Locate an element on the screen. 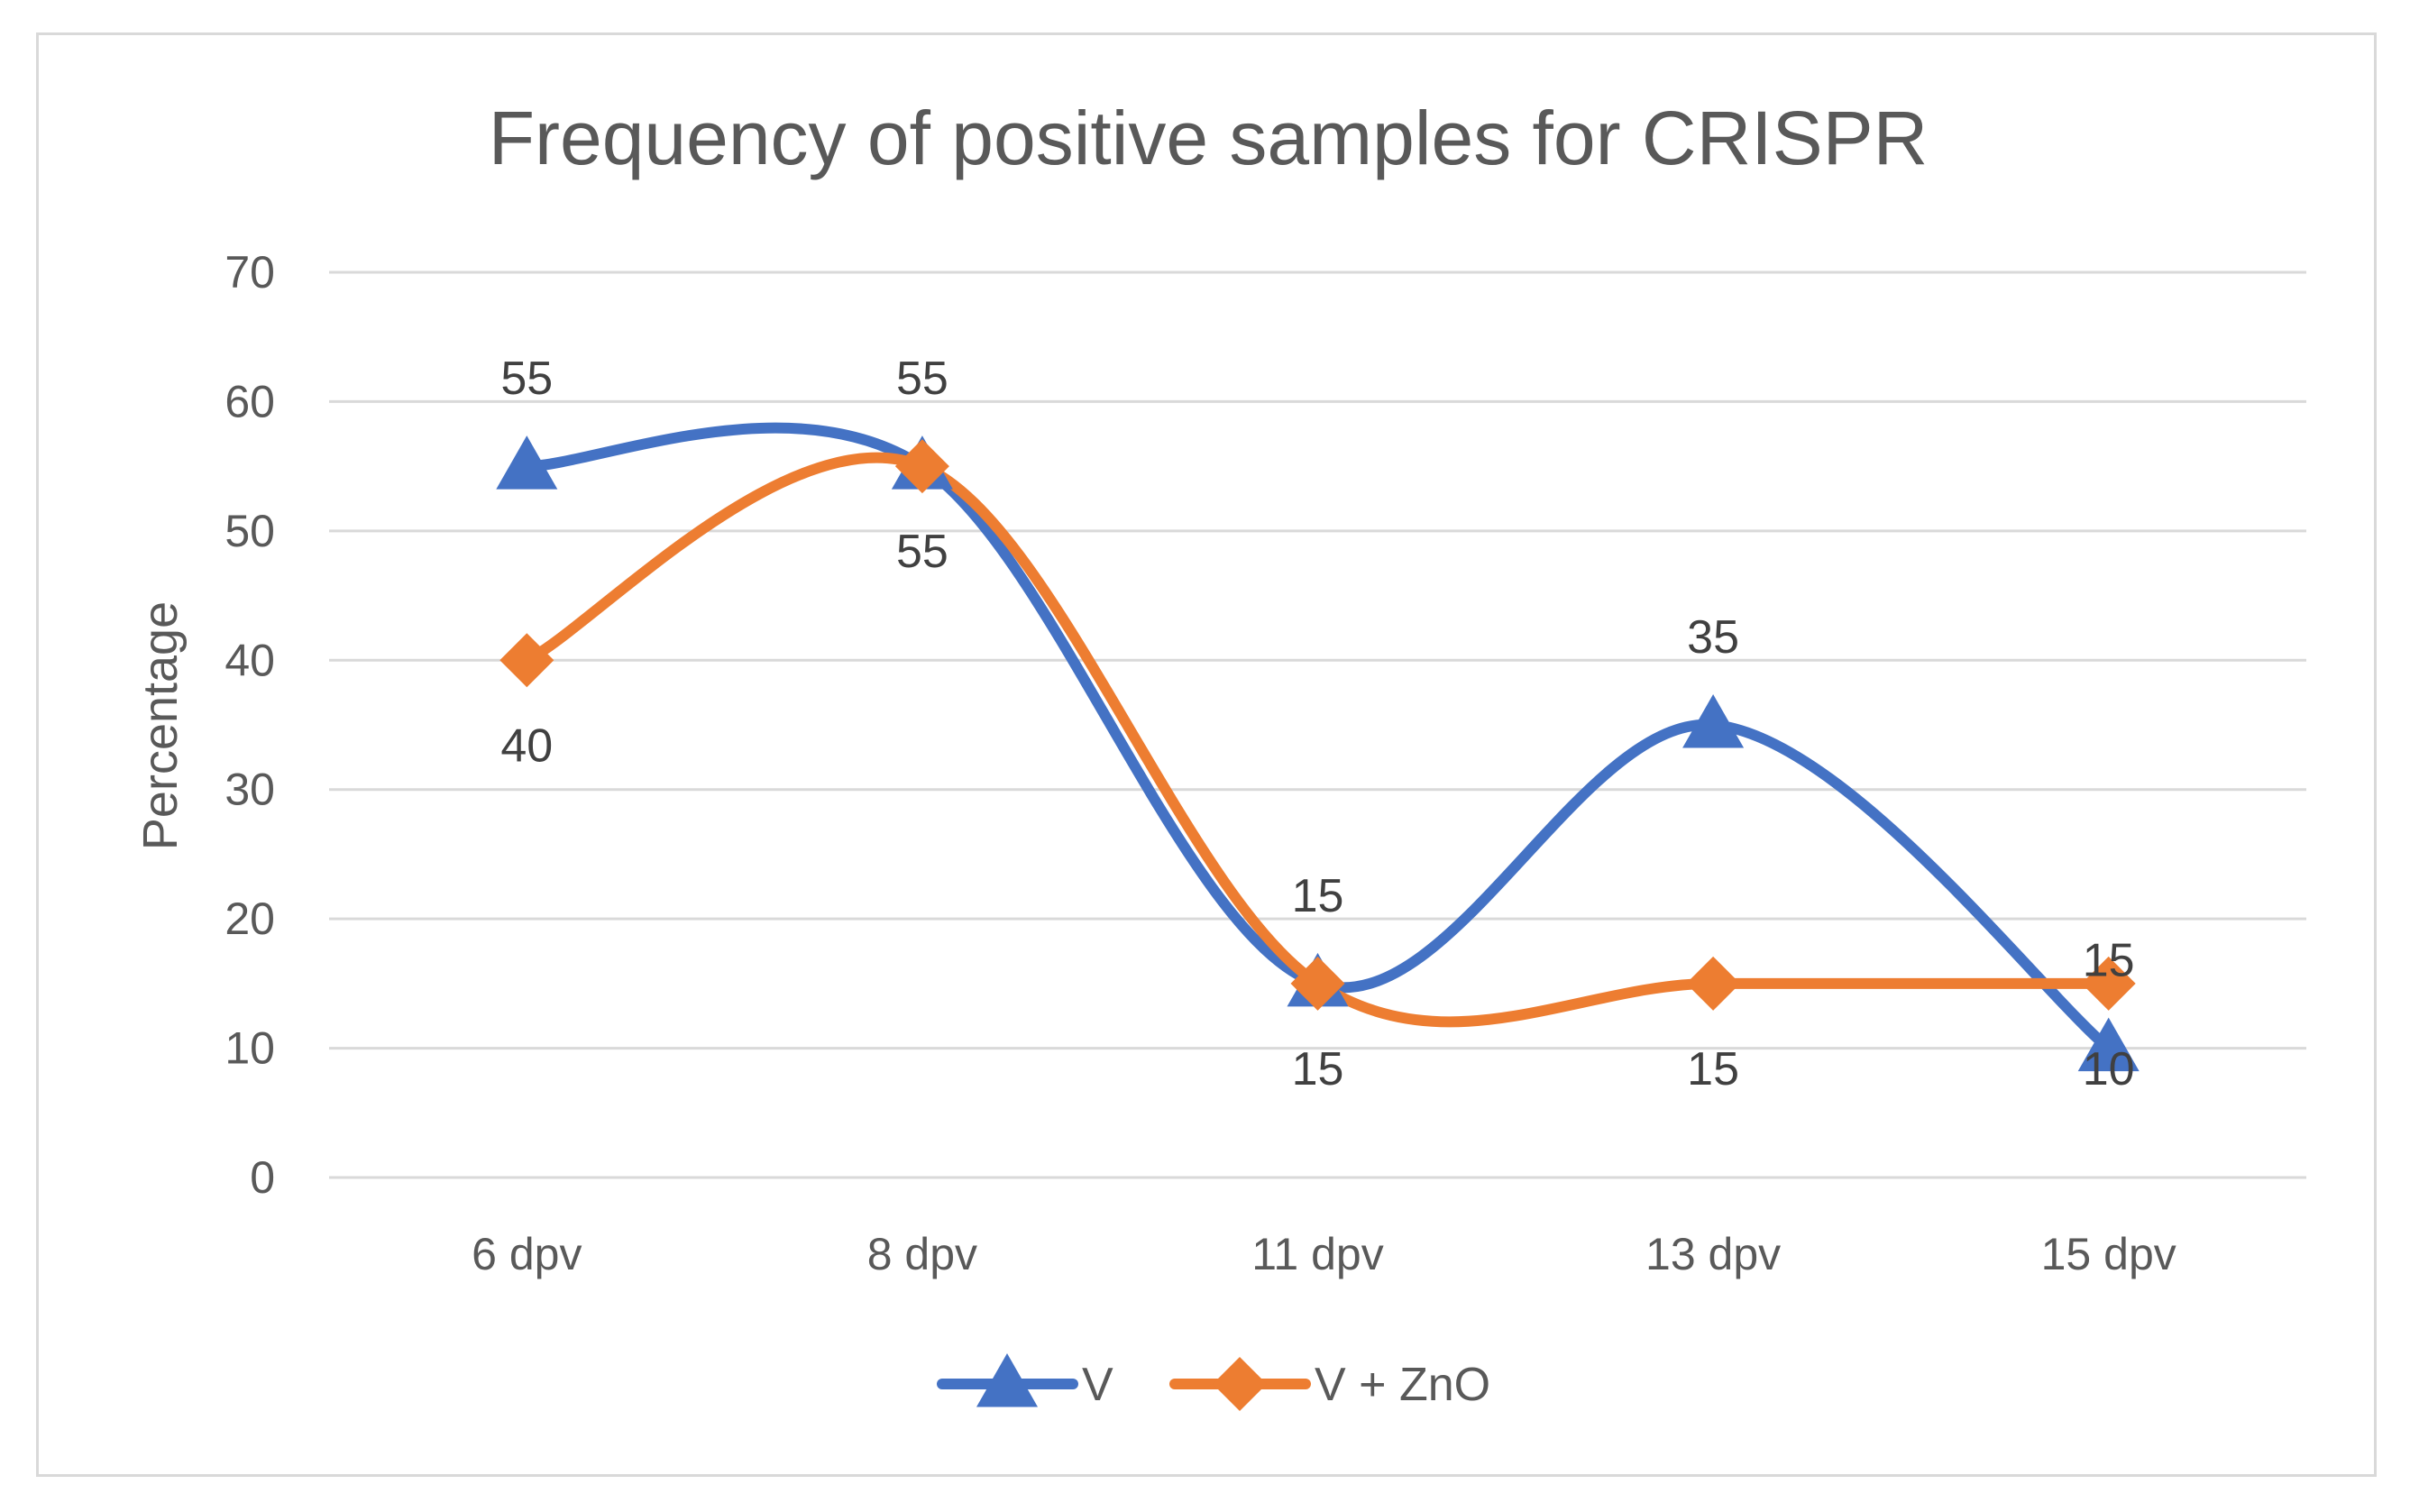 The width and height of the screenshot is (2410, 1512). y-tick-label: 50 is located at coordinates (250, 531).